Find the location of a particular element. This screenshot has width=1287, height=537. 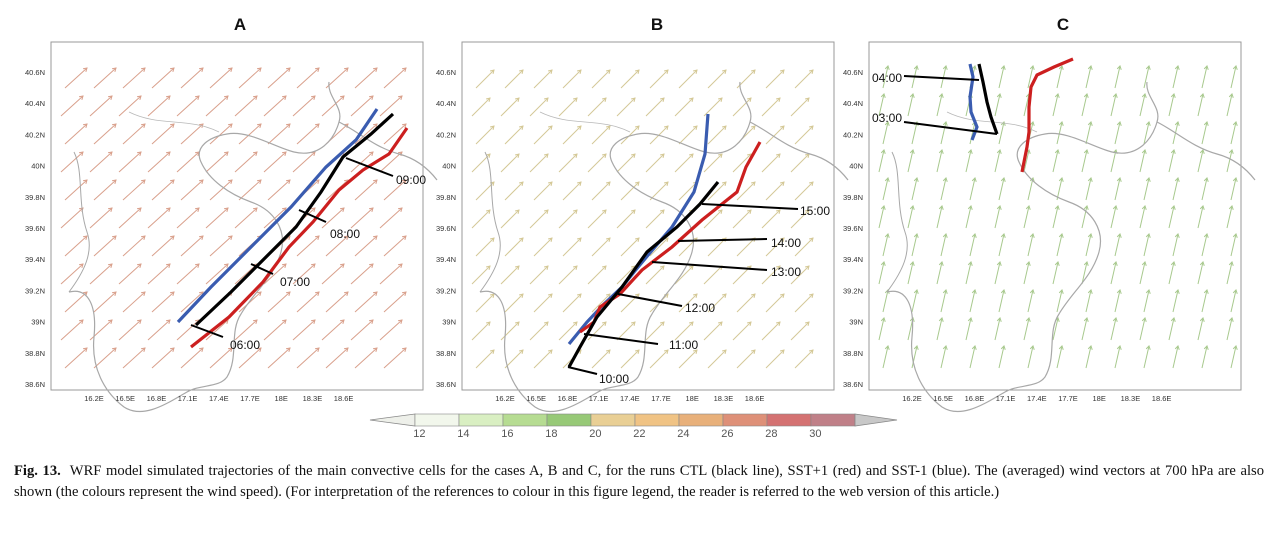

lat-tick: 40N is located at coordinates (449, 166).